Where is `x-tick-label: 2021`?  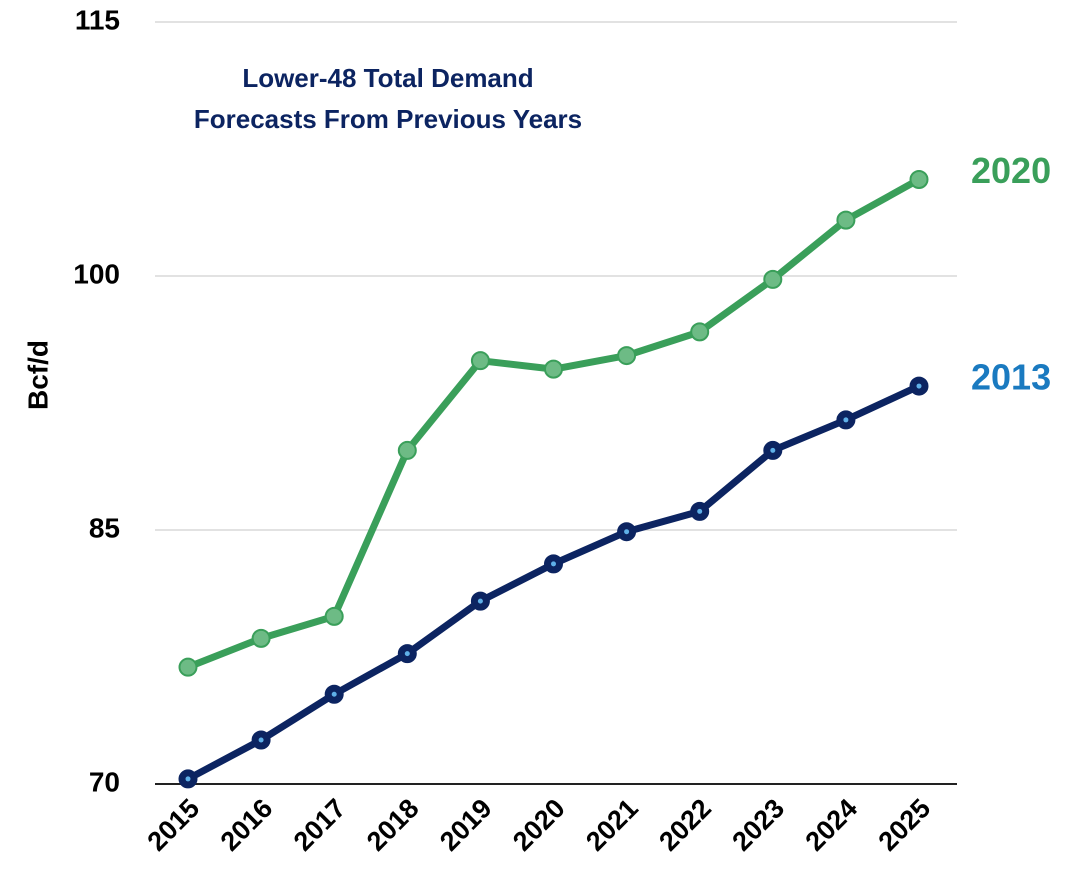 x-tick-label: 2021 is located at coordinates (612, 825).